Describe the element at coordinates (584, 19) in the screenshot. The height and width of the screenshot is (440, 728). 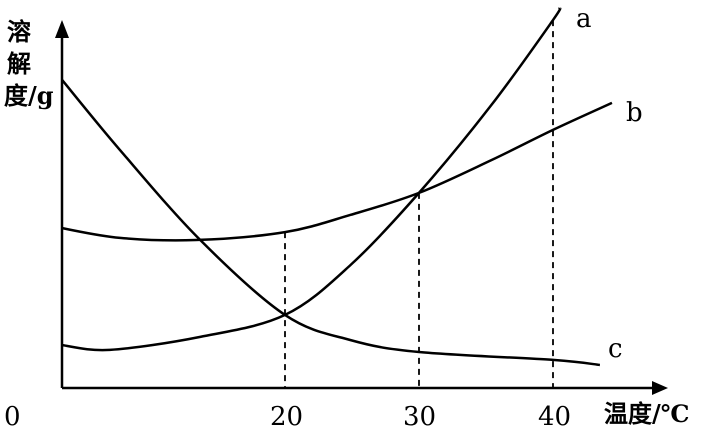
I see `series-label-a: a` at that location.